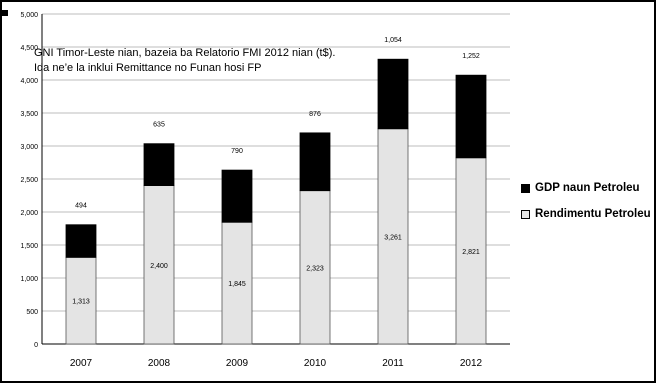  What do you see at coordinates (237, 363) in the screenshot?
I see `x-tick-label: 2009` at bounding box center [237, 363].